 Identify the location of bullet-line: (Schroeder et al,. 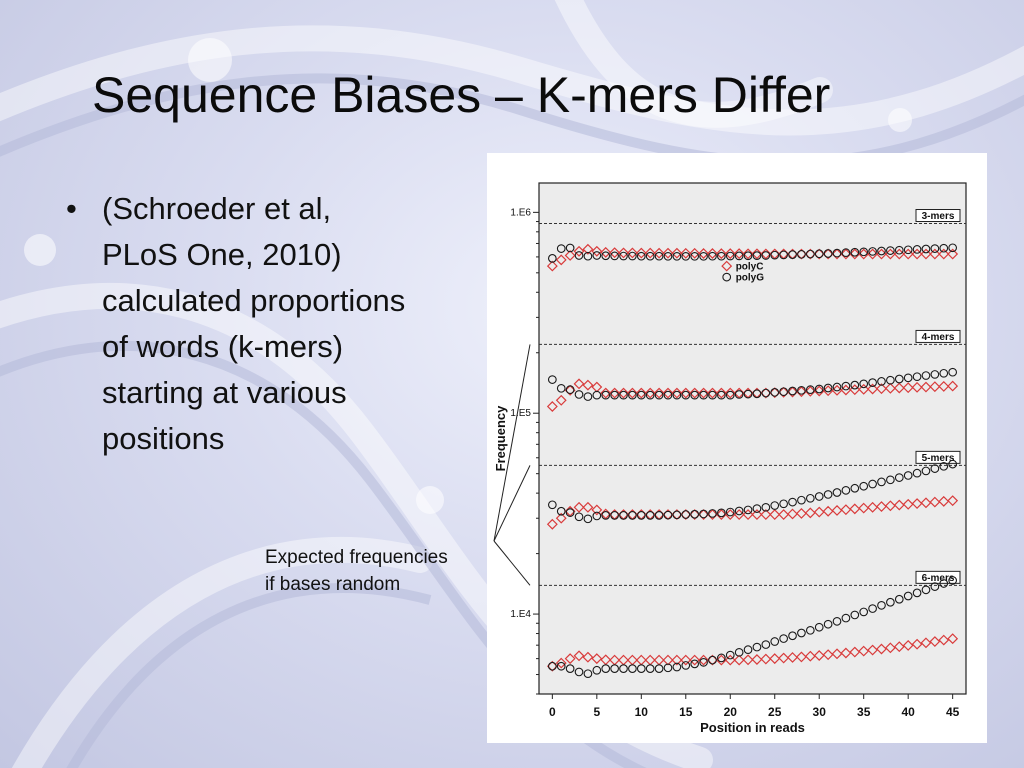
(217, 208).